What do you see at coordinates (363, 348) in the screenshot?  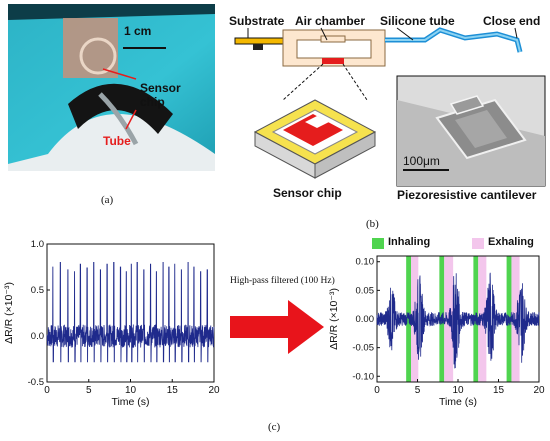 I see `y-tick-label: -0.05` at bounding box center [363, 348].